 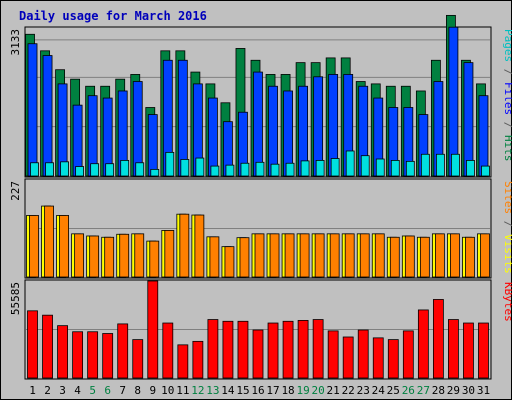 What do you see at coordinates (32, 390) in the screenshot?
I see `x-label-day-1: 1` at bounding box center [32, 390].